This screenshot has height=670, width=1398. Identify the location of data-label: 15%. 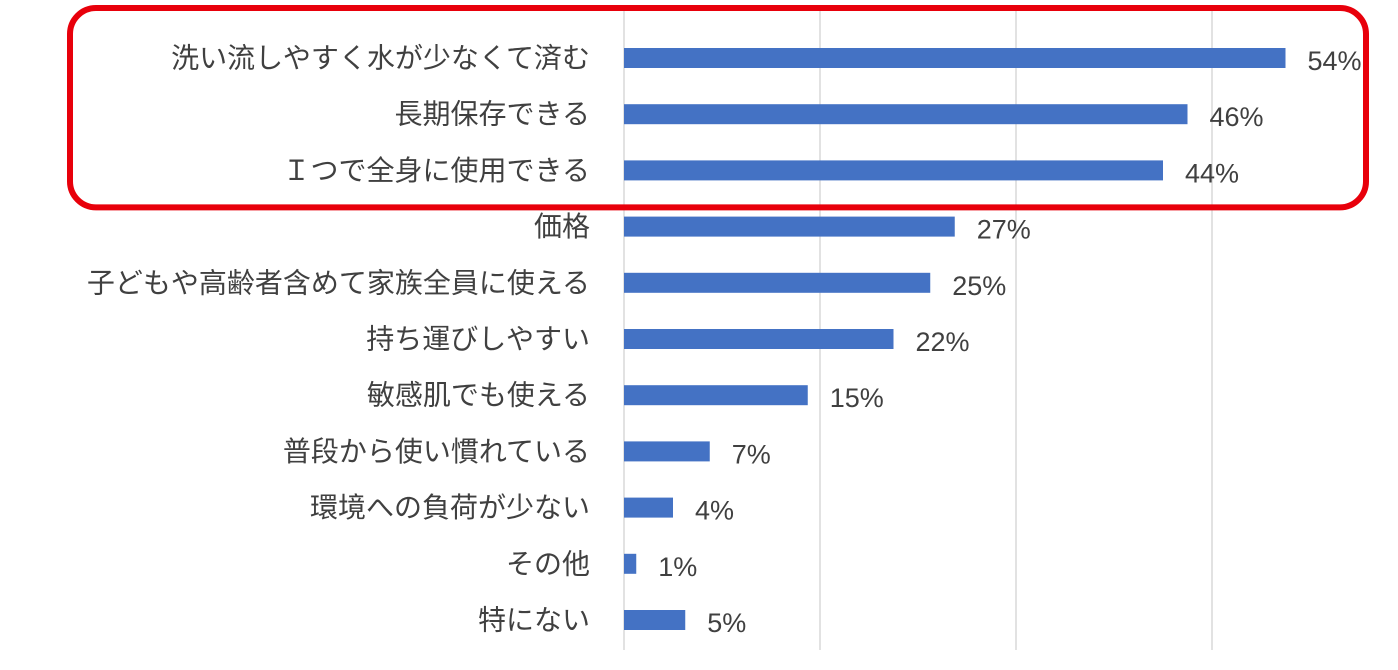
(857, 398).